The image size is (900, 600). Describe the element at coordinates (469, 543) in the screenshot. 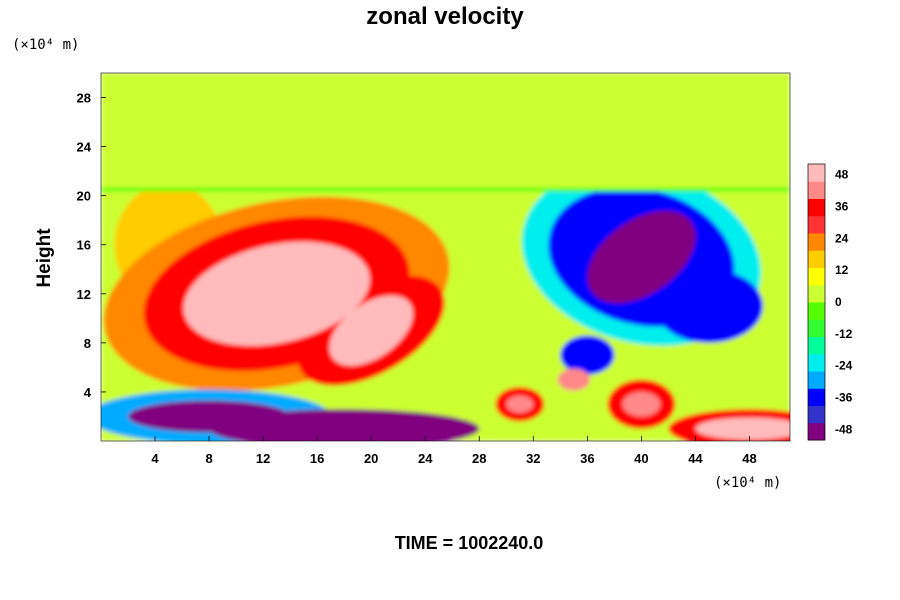

I see `time-label: TIME = 1002240.0` at that location.